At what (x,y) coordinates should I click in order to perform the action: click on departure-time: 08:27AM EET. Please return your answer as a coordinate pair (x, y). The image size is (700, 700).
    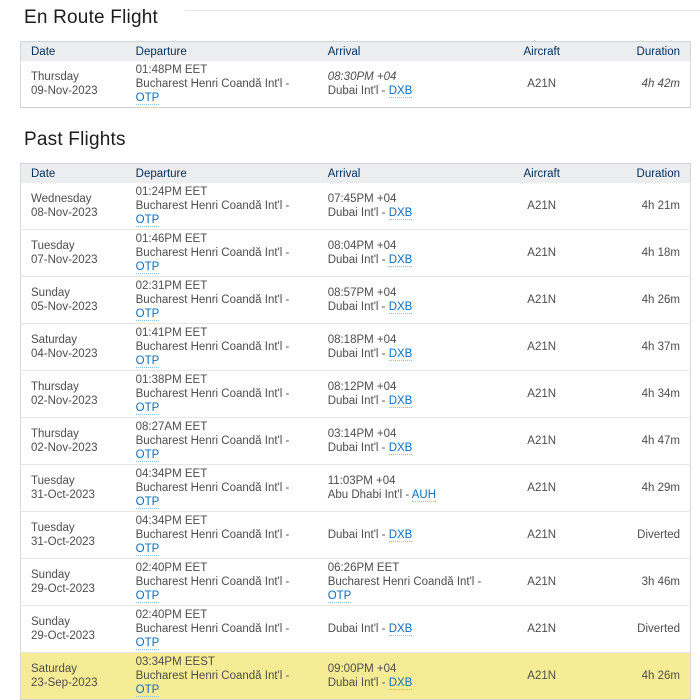
    Looking at the image, I should click on (171, 427).